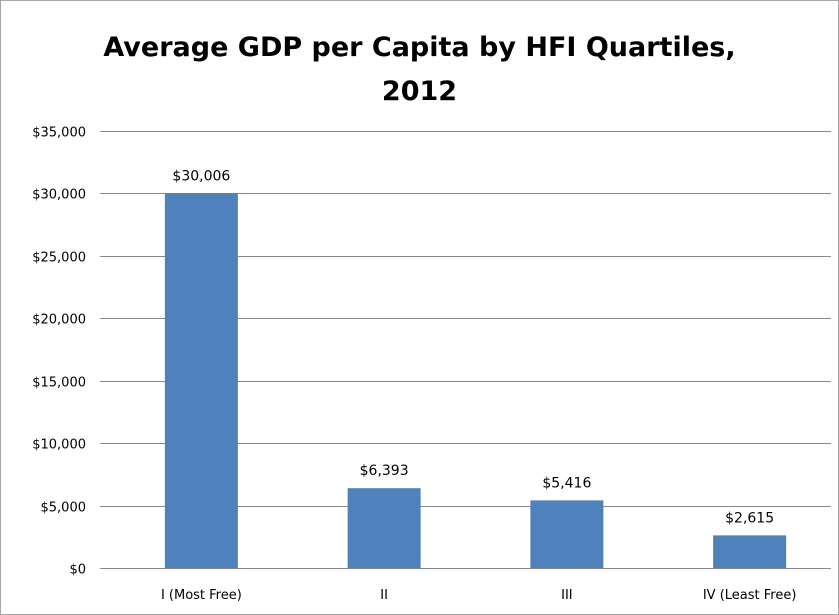 The width and height of the screenshot is (839, 615). Describe the element at coordinates (567, 595) in the screenshot. I see `x-tick-label: III` at that location.